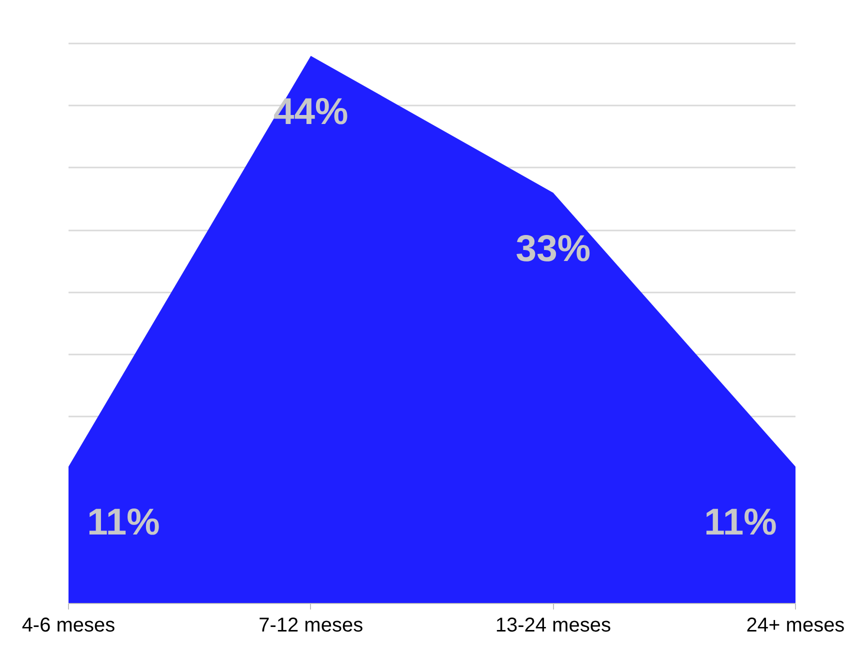  What do you see at coordinates (69, 625) in the screenshot?
I see `x-tick-label: 4-6 meses` at bounding box center [69, 625].